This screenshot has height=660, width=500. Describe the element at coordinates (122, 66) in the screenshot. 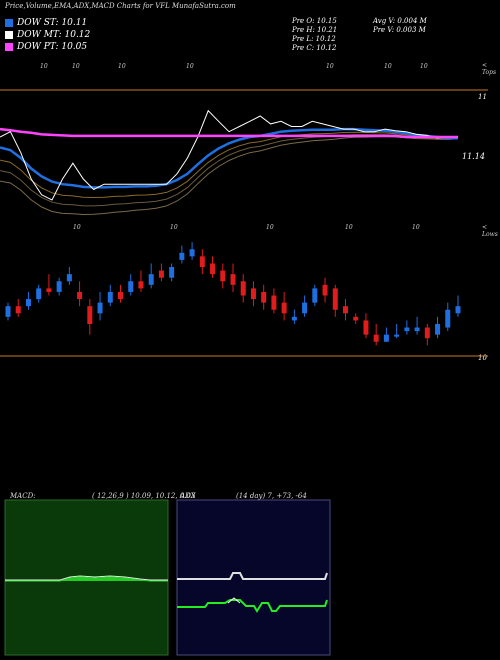

I see `top-marker-3: 10` at that location.